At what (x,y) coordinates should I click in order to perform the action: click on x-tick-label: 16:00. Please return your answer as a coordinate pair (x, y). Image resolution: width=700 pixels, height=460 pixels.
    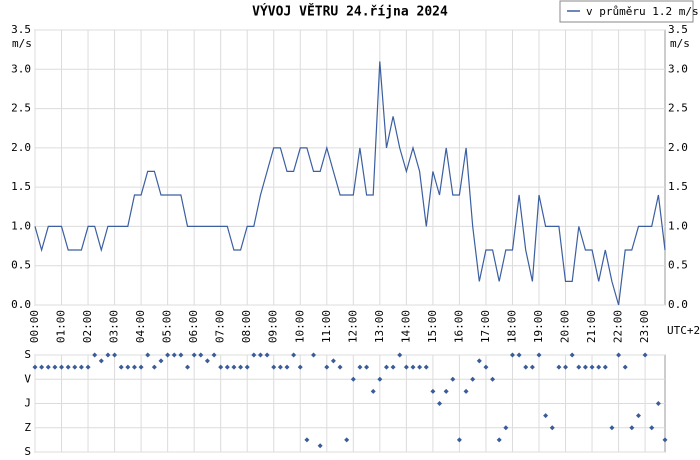
    Looking at the image, I should click on (458, 326).